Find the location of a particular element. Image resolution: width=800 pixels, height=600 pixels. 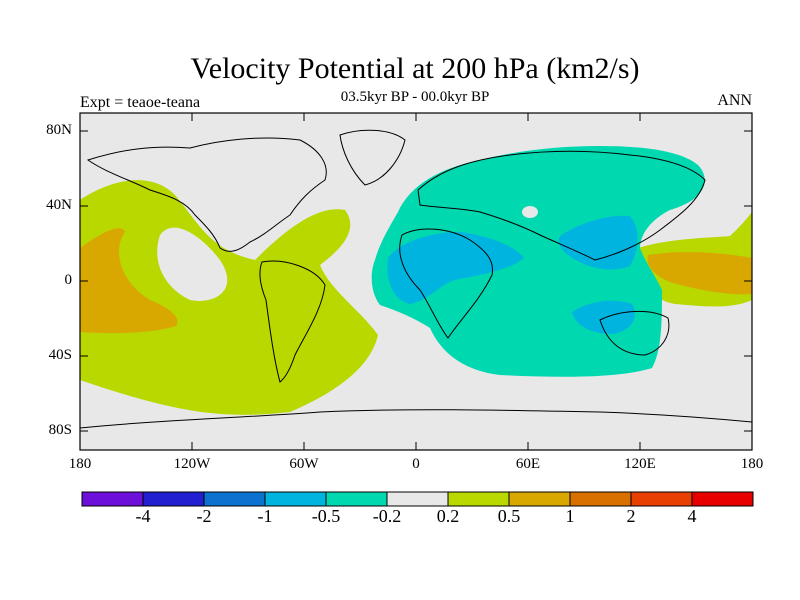

contour-hole-asia is located at coordinates (530, 212).